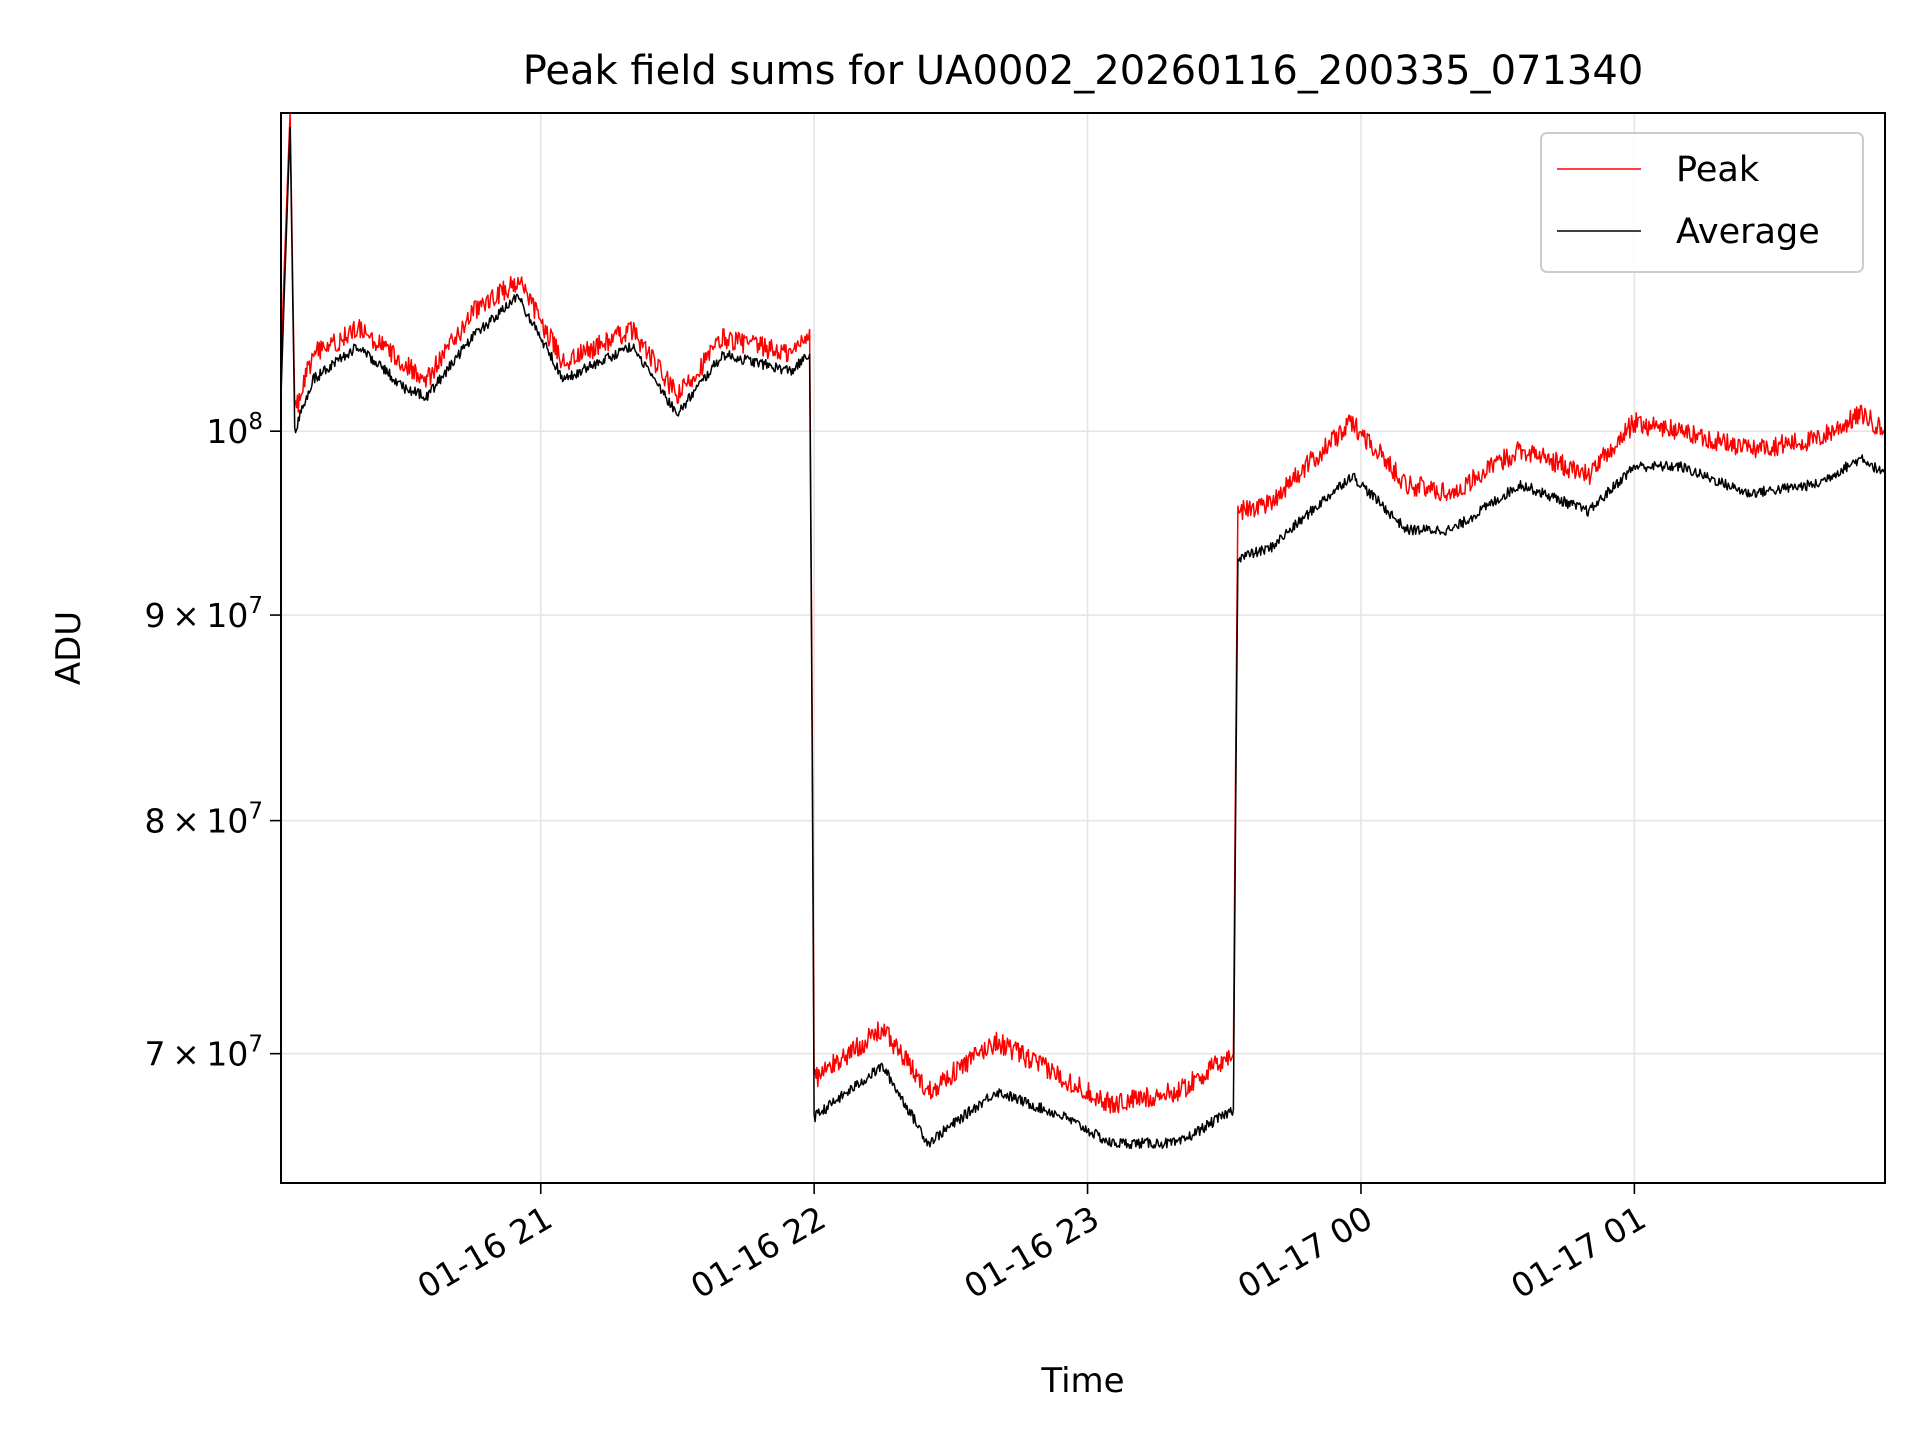  I want to click on y-tick-label: 9 × 107, so click(204, 614).